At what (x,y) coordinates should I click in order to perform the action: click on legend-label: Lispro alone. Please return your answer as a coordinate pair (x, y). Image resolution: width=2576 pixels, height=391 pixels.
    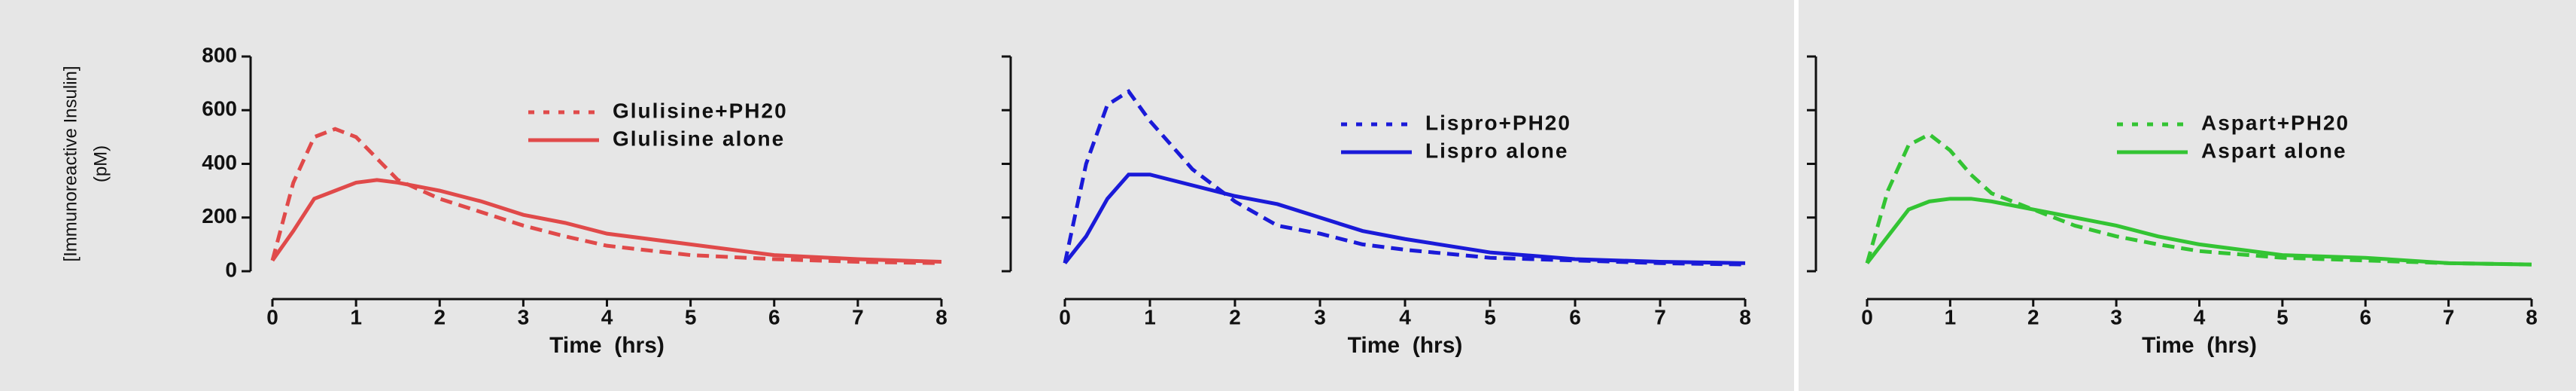
    Looking at the image, I should click on (1496, 150).